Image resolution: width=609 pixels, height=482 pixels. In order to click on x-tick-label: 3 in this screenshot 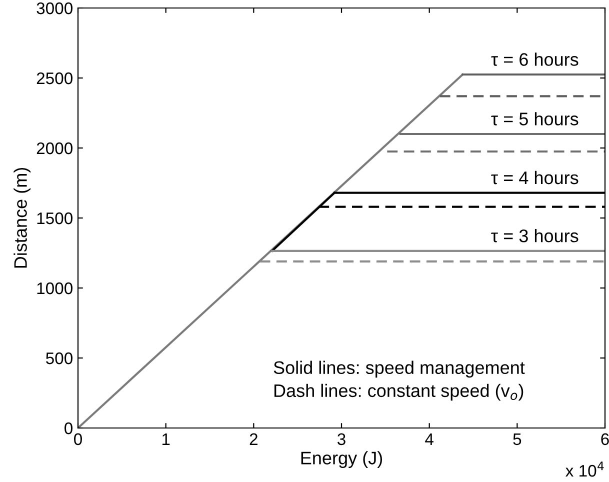, I will do `click(342, 439)`.